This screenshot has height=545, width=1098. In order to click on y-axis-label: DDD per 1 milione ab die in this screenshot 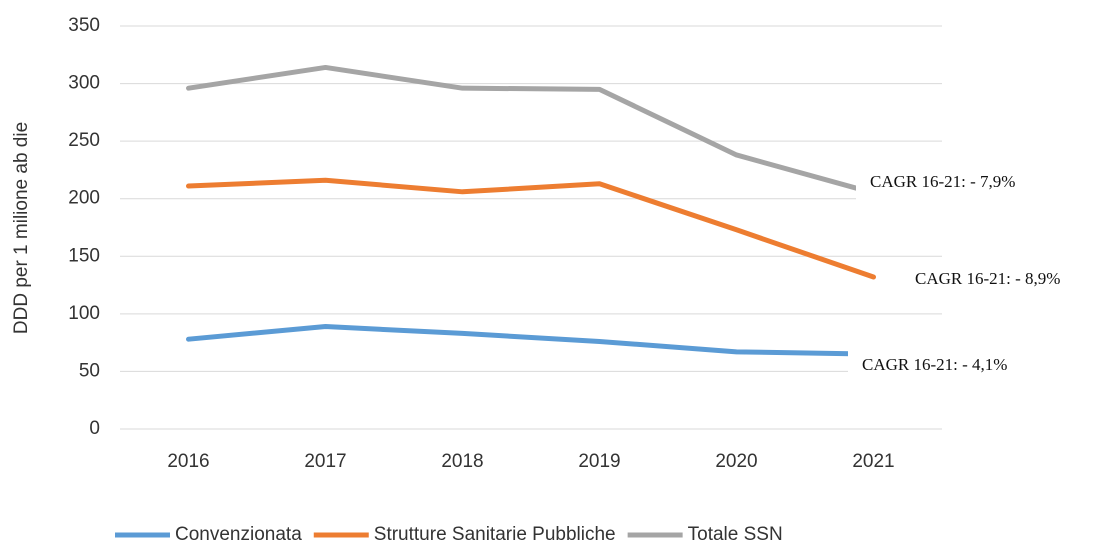, I will do `click(21, 228)`.